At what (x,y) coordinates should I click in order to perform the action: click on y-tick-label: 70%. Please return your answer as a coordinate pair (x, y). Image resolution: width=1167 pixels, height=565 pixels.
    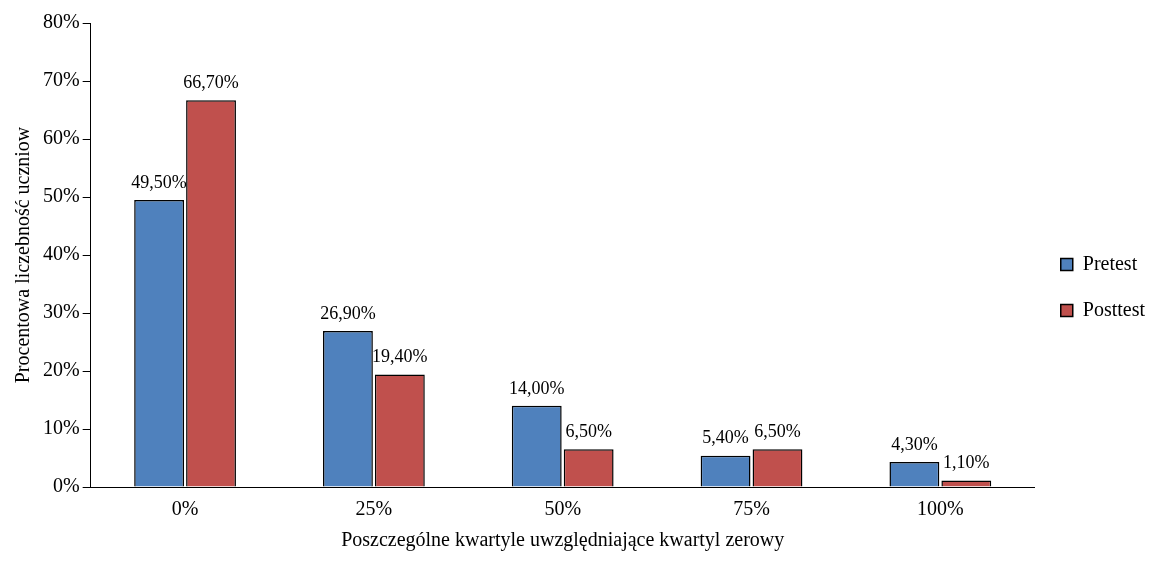
    Looking at the image, I should click on (61, 79).